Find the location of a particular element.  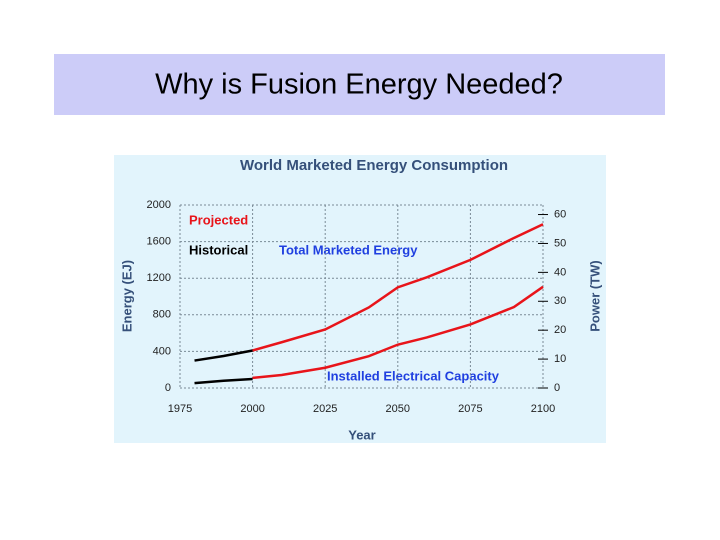

y2-tick-label: 0 is located at coordinates (557, 388).